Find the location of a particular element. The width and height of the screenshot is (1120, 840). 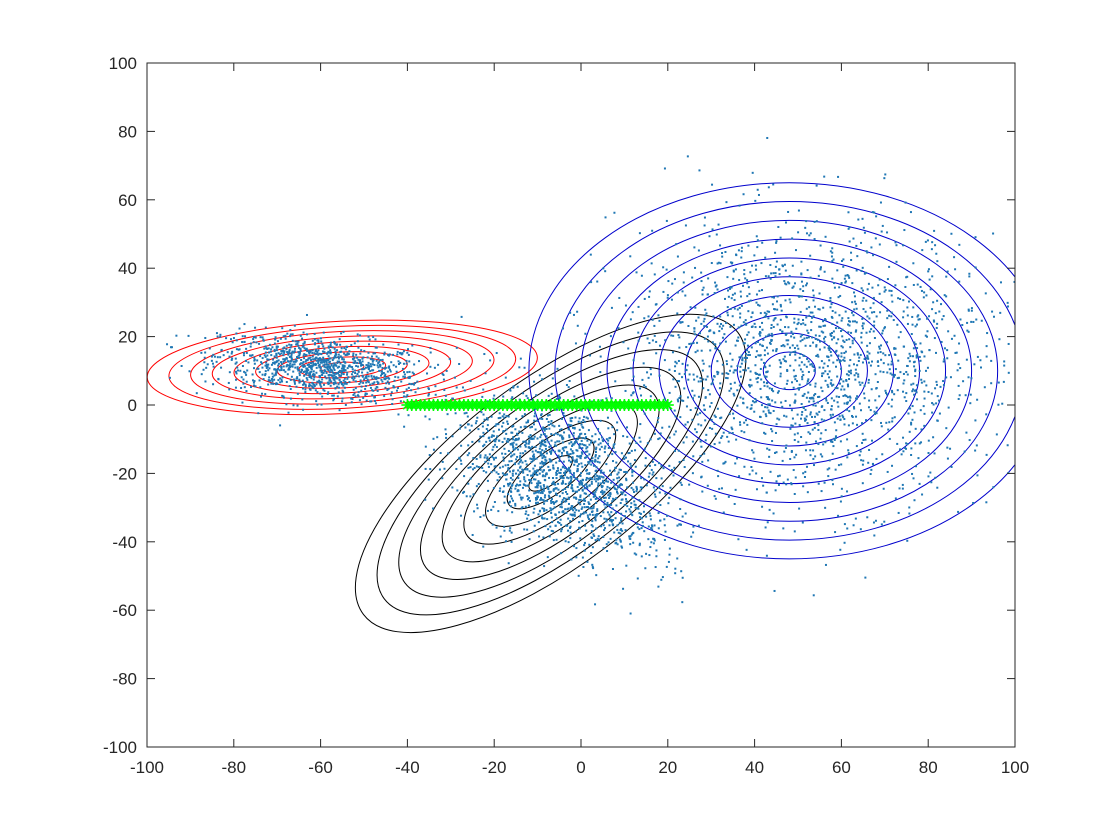

y-tick-label: -60 is located at coordinates (124, 610).